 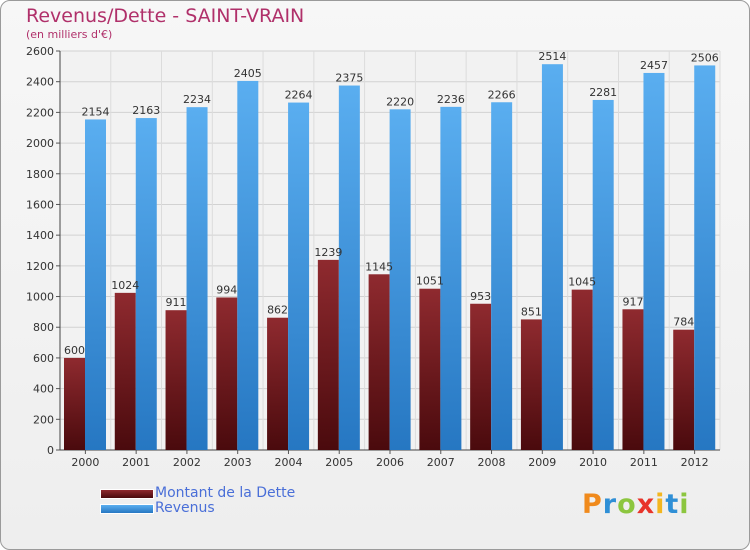 I want to click on data-label-revenue: 2220, so click(x=400, y=101).